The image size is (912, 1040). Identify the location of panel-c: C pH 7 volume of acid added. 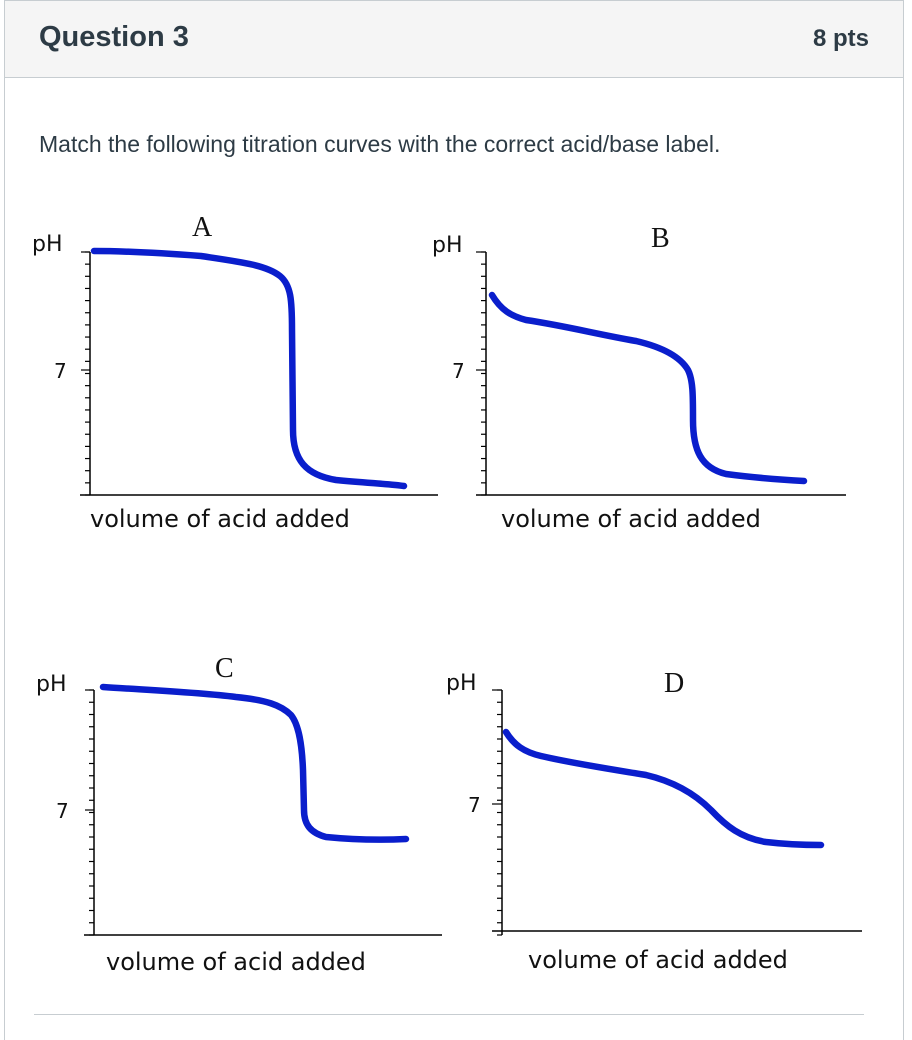
(239, 814).